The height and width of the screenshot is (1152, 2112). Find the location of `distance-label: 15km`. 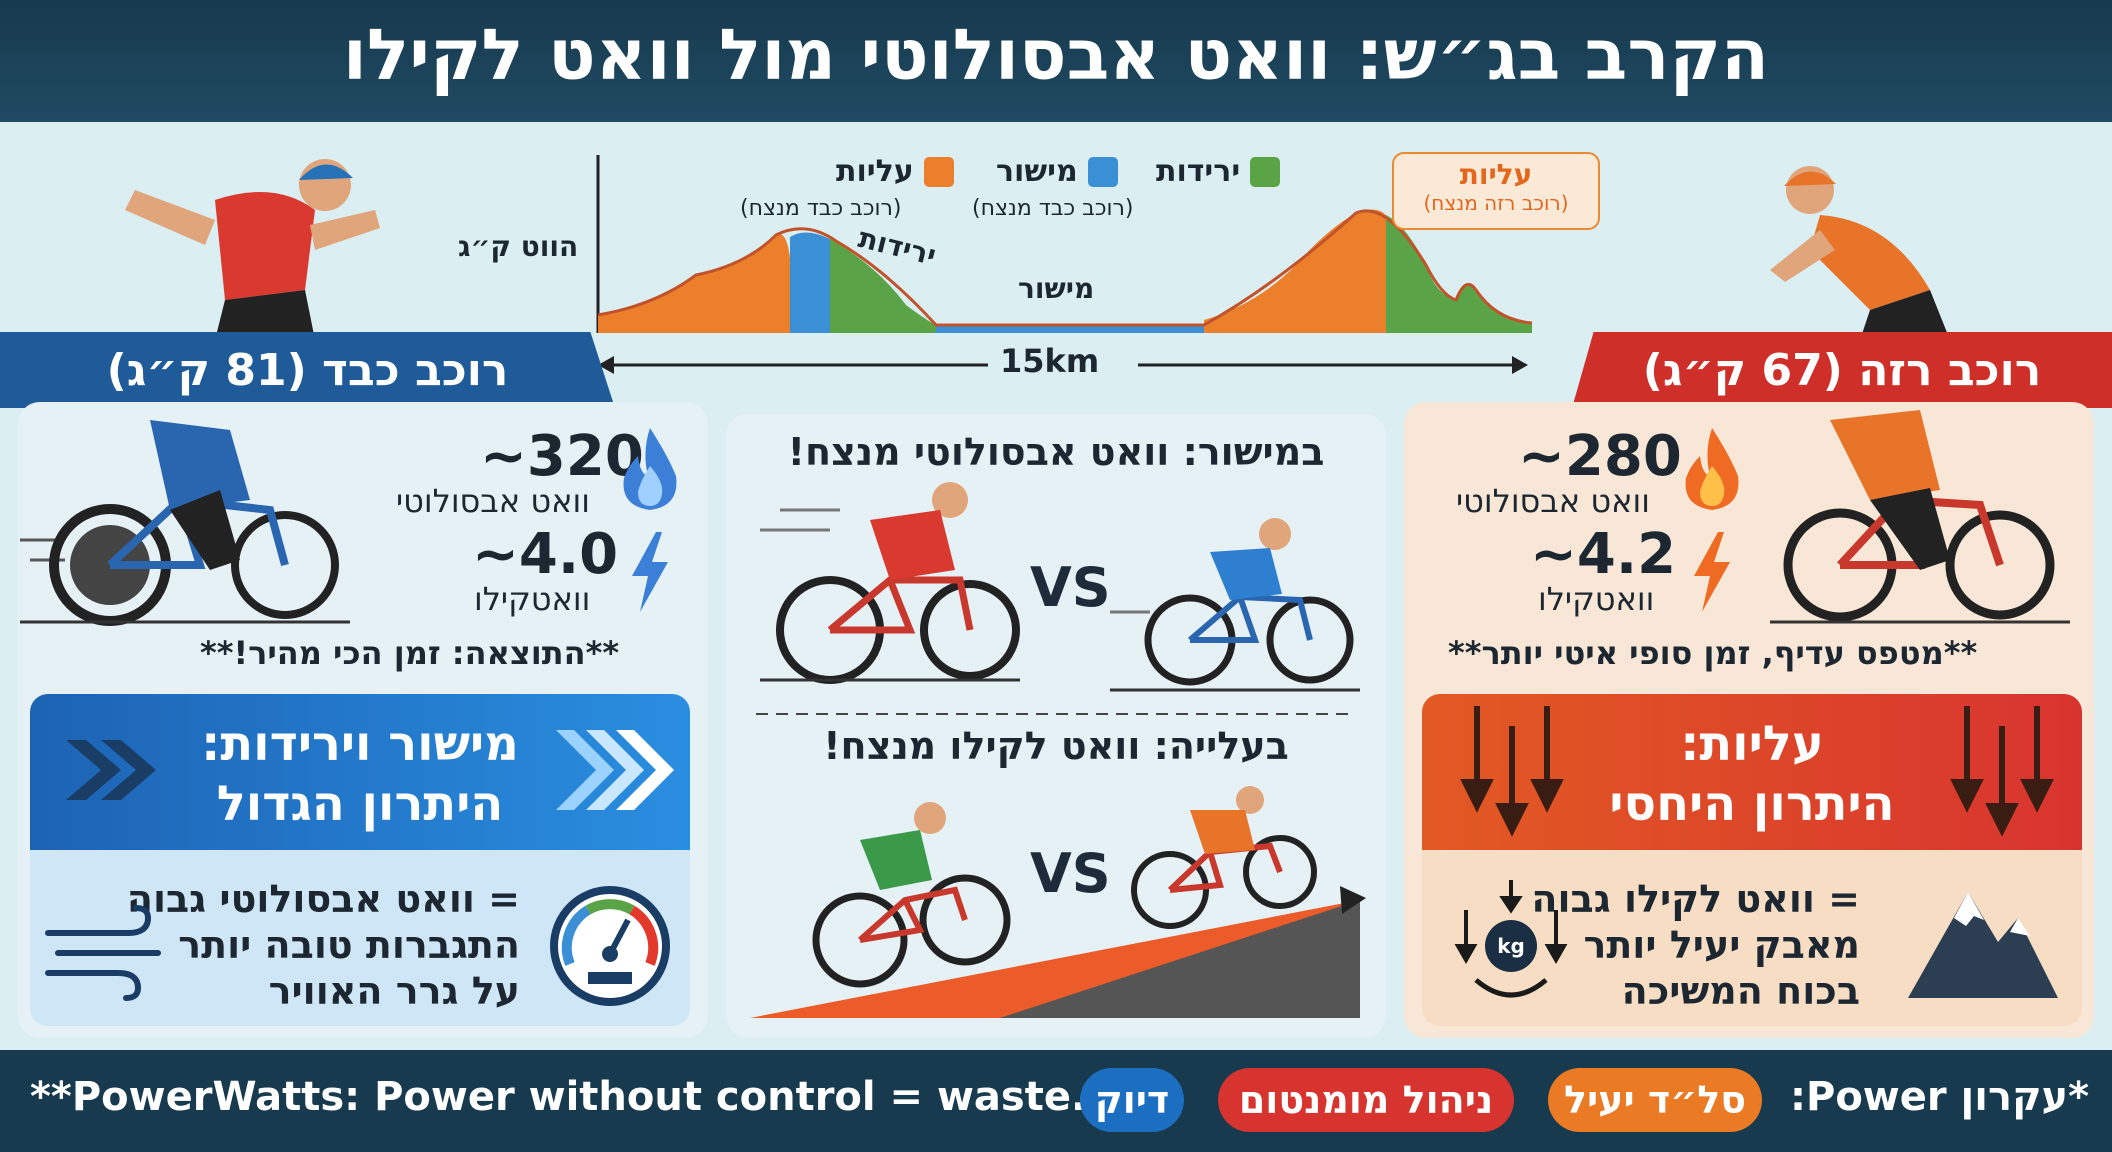

distance-label: 15km is located at coordinates (1050, 361).